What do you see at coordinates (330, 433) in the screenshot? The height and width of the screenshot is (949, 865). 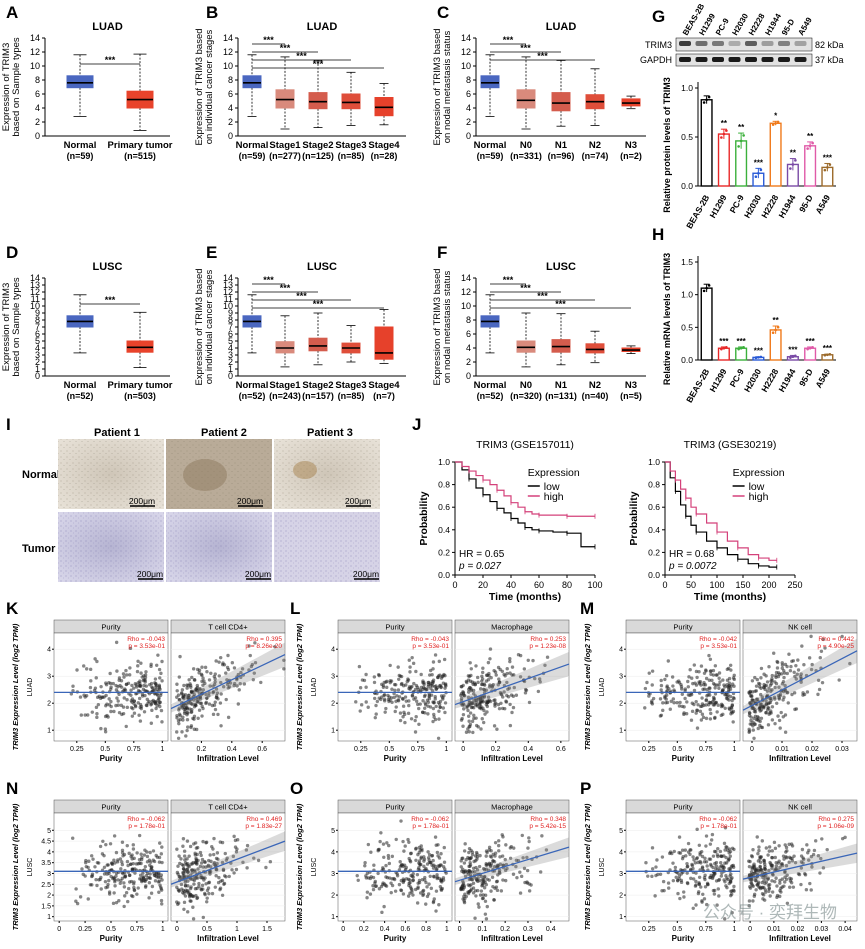 I see `patient-3-label: Patient 3` at bounding box center [330, 433].